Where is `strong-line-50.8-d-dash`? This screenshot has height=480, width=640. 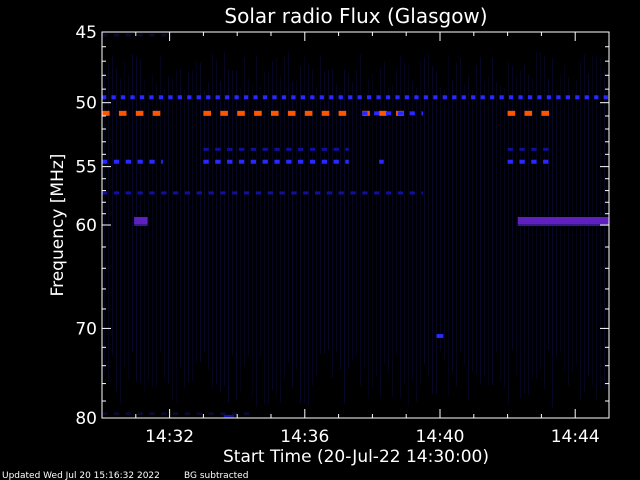
strong-line-50.8-d-dash is located at coordinates (528, 113).